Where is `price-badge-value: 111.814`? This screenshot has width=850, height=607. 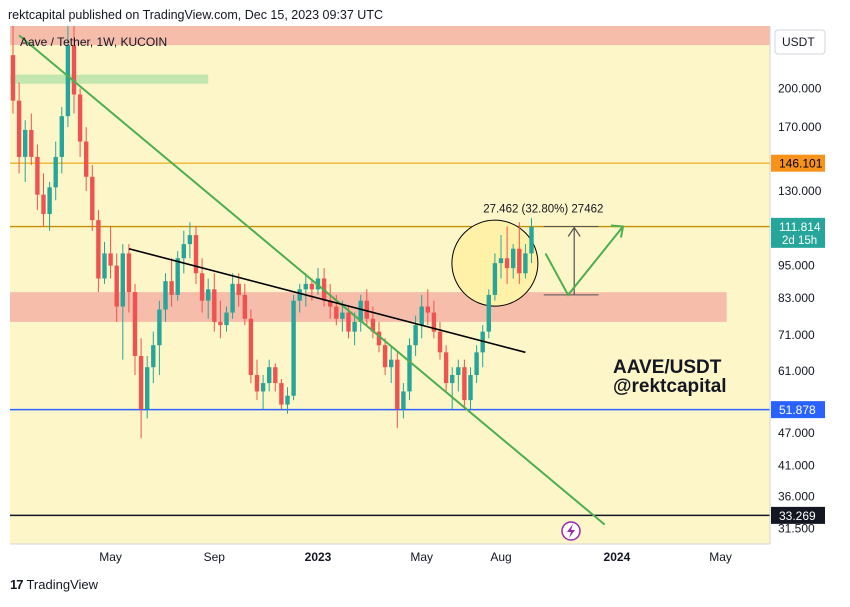
price-badge-value: 111.814 is located at coordinates (800, 227).